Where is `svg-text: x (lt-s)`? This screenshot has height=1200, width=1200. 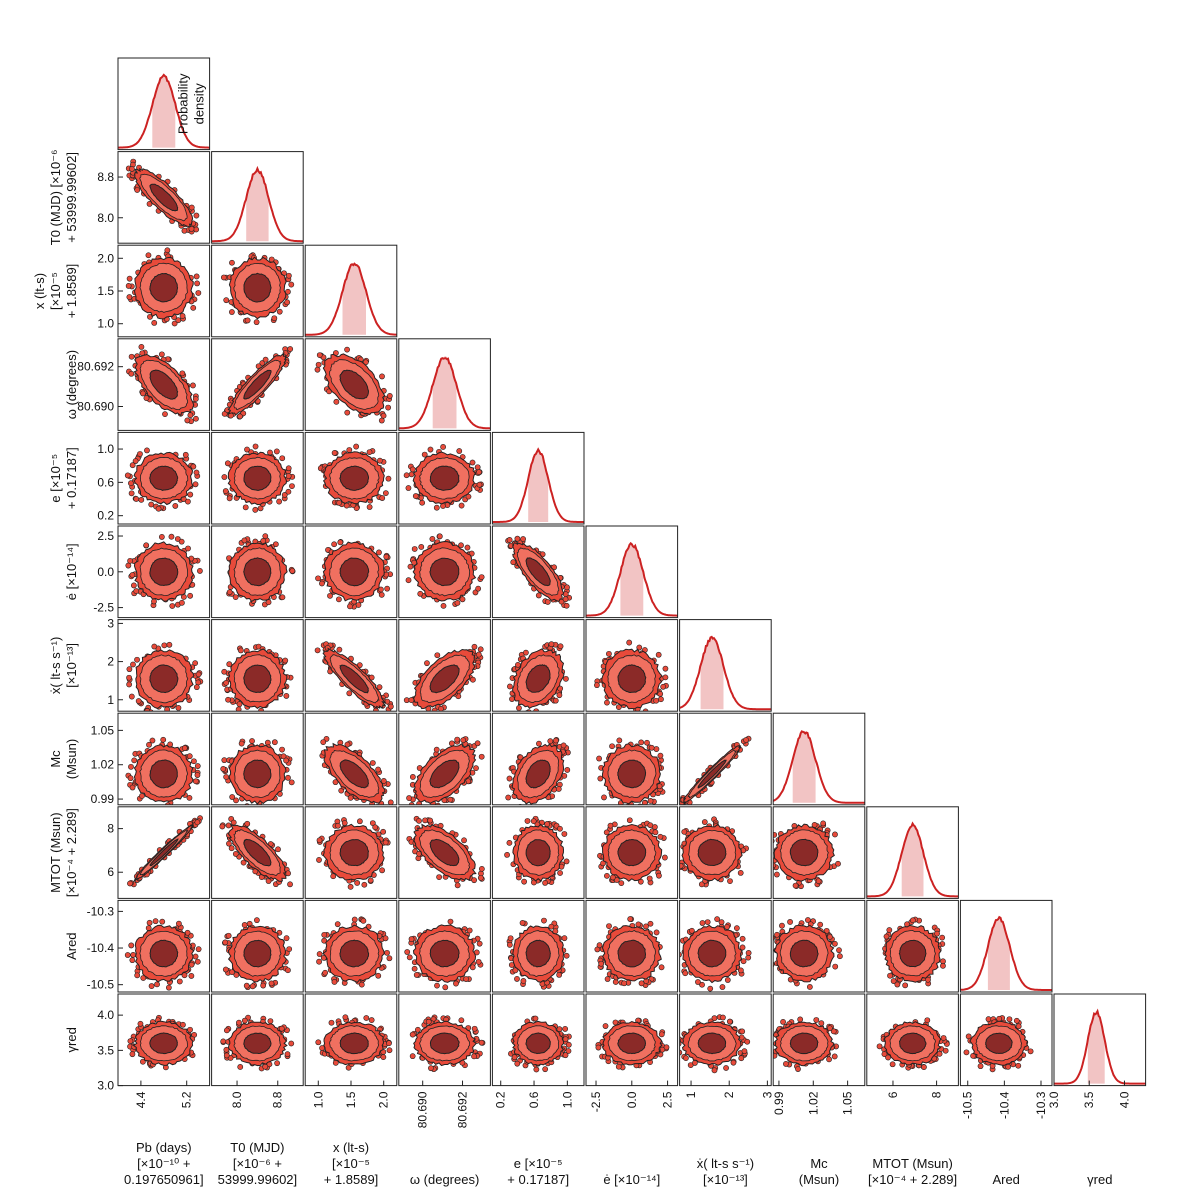 svg-text: x (lt-s) is located at coordinates (39, 291).